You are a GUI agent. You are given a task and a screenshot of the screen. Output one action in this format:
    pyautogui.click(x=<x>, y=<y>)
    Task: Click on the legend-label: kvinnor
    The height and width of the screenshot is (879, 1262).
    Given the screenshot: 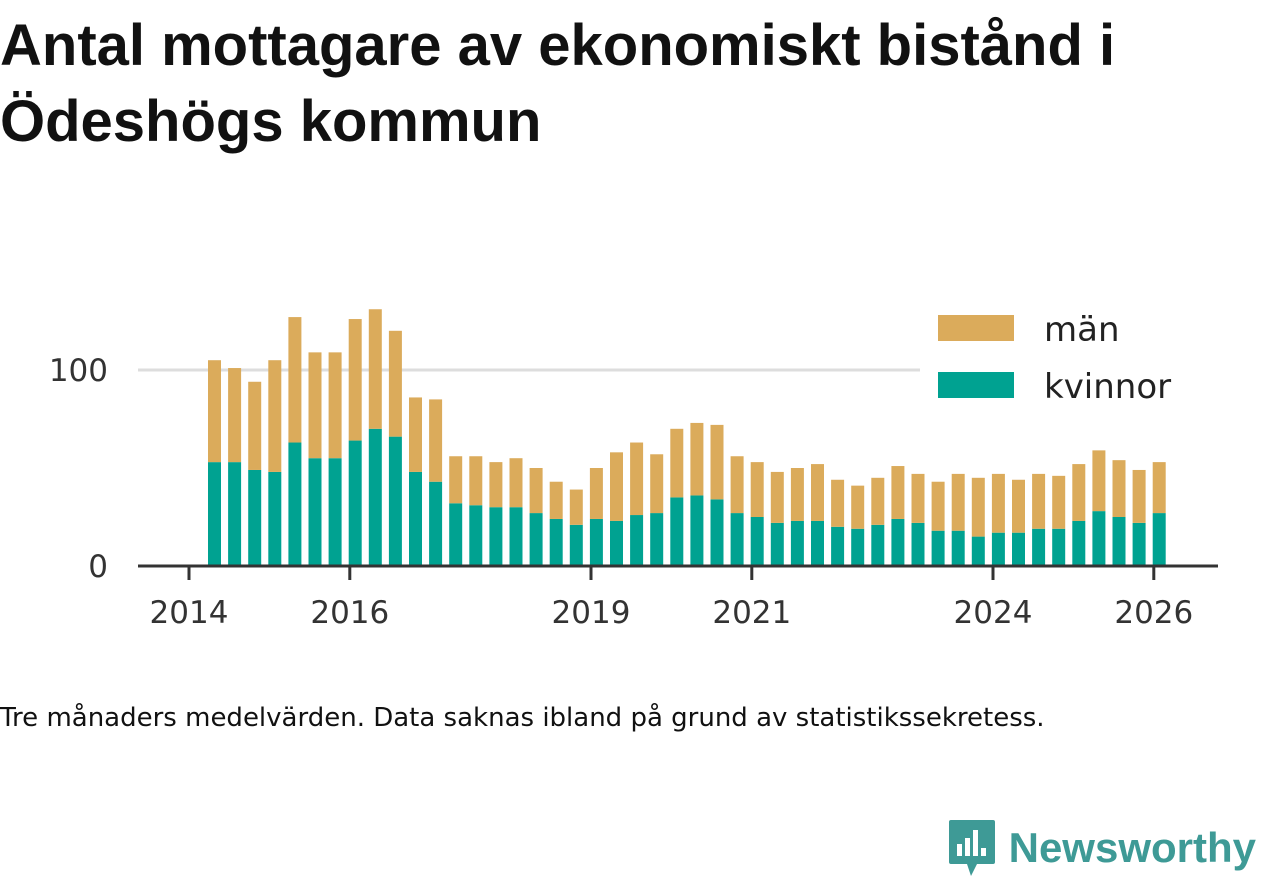 What is the action you would take?
    pyautogui.click(x=1107, y=387)
    